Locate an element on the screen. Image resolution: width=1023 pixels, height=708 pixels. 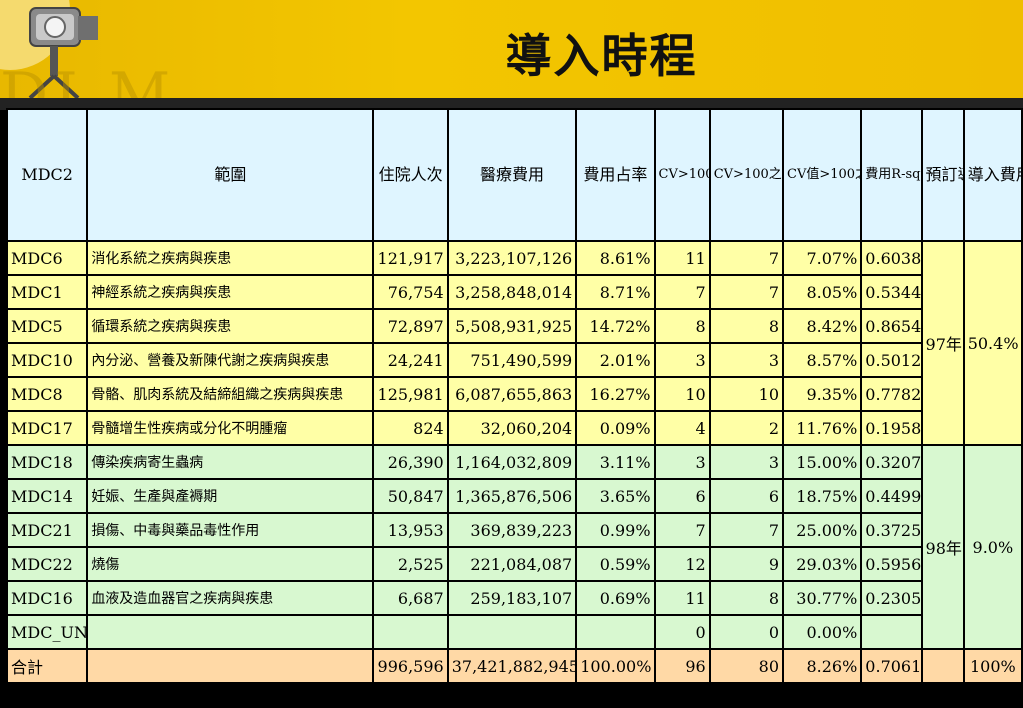
cell-range: 消化系統之疾病與疾患 is located at coordinates (230, 258).